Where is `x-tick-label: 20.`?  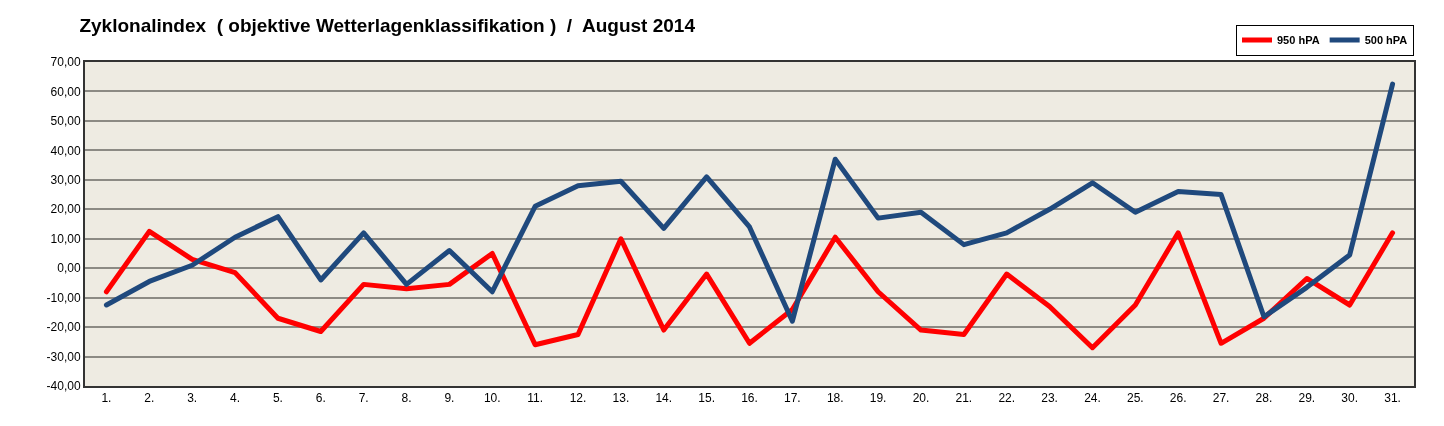
x-tick-label: 20. is located at coordinates (921, 398).